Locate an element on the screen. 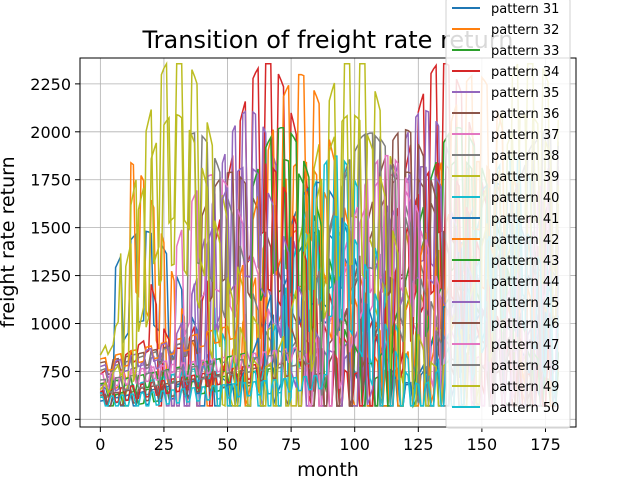 Image resolution: width=640 pixels, height=480 pixels. legend-entry: pattern 43 is located at coordinates (525, 261).